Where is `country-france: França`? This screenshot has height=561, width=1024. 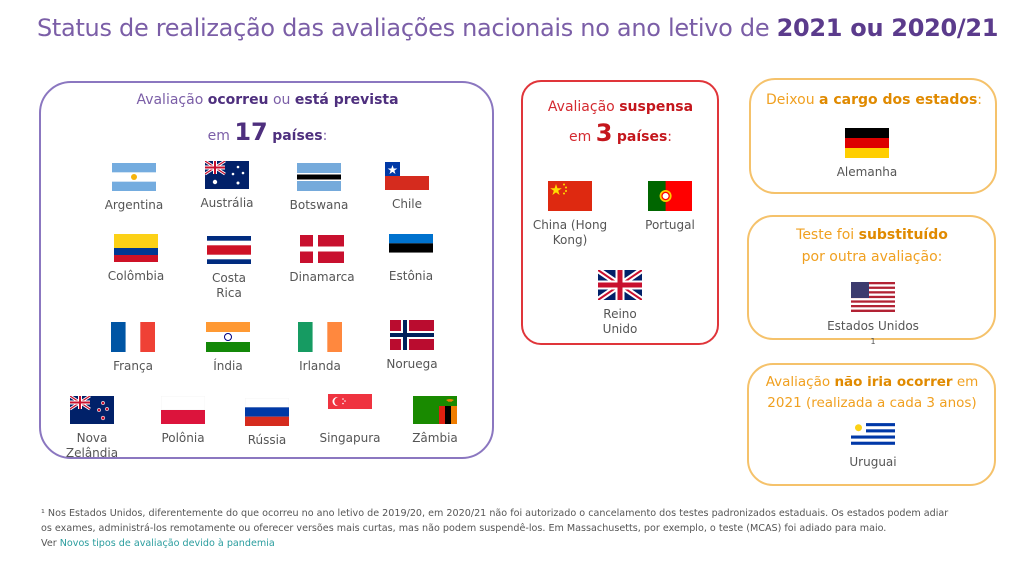
country-france: França is located at coordinates (133, 348).